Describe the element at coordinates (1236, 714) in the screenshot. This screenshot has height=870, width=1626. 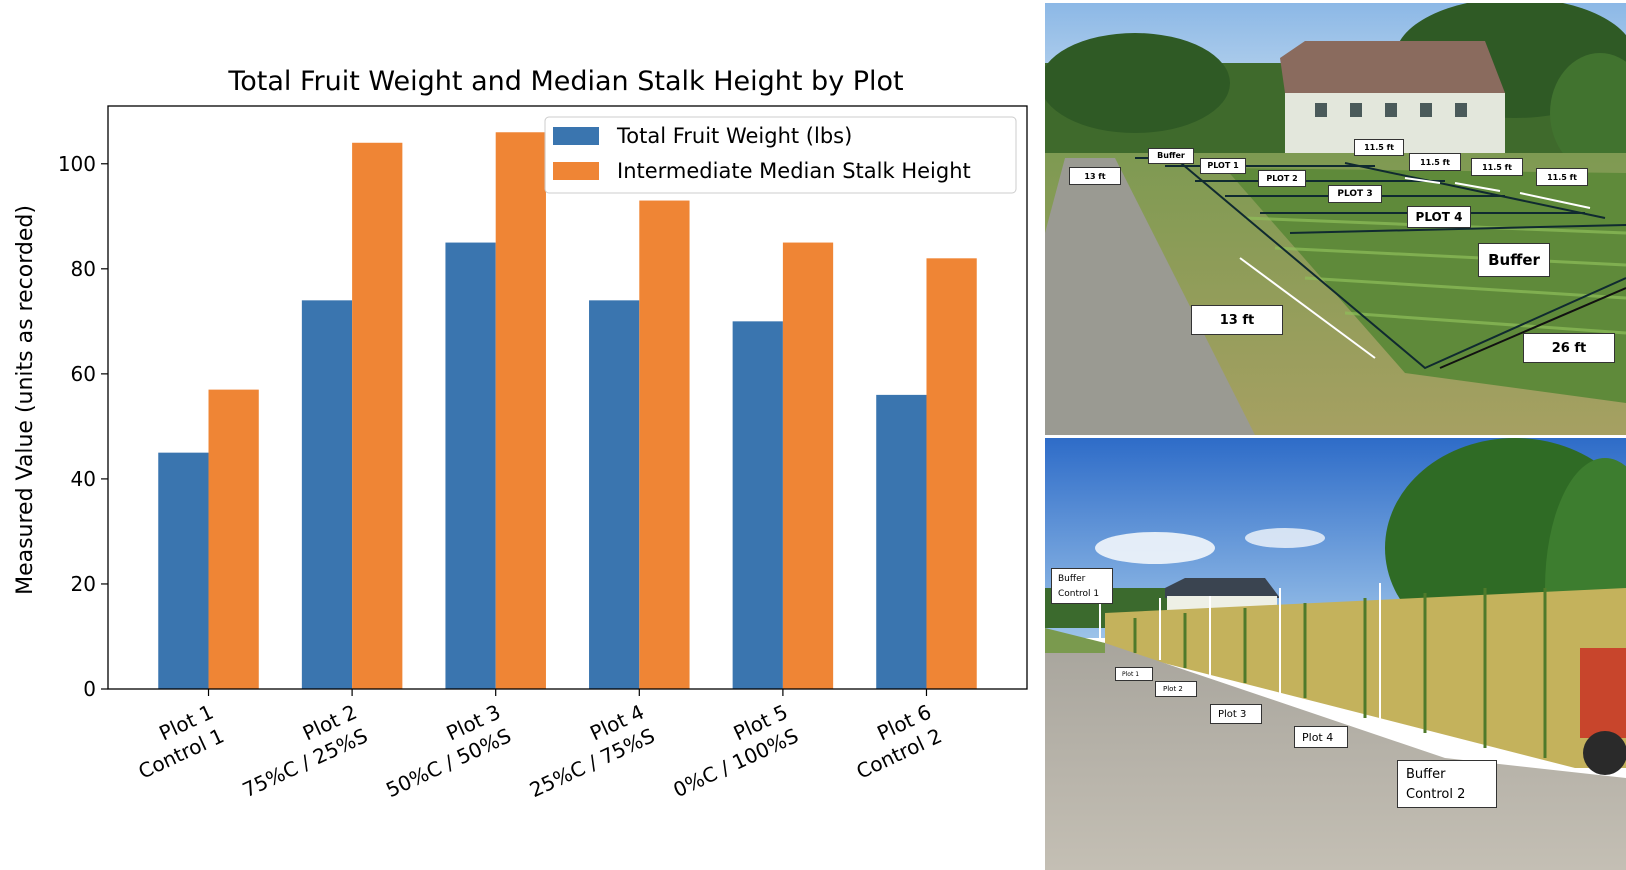
I see `label-plot-3-bottom: Plot 3` at that location.